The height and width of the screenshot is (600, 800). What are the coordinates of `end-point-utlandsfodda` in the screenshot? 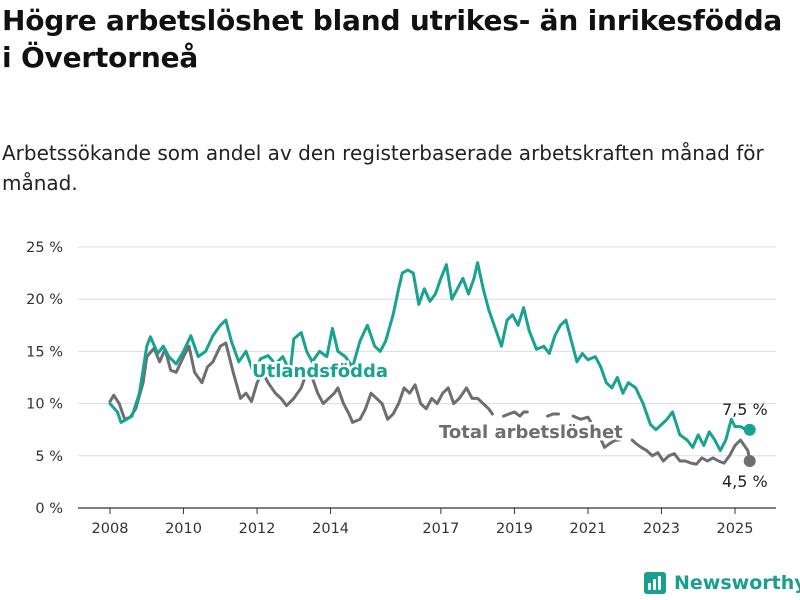 It's located at (749, 429).